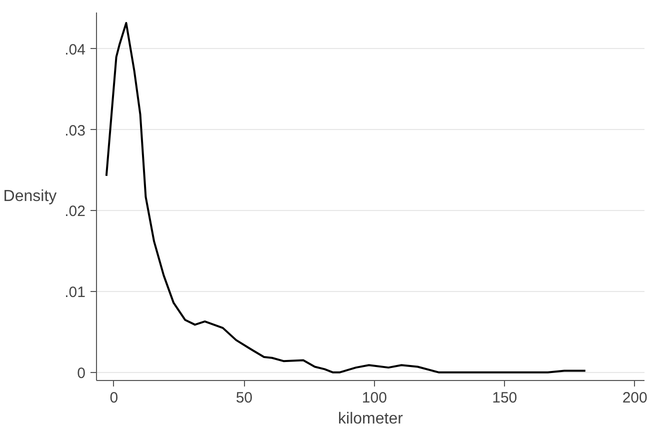 This screenshot has width=669, height=430. I want to click on y-tick-label: .03, so click(75, 131).